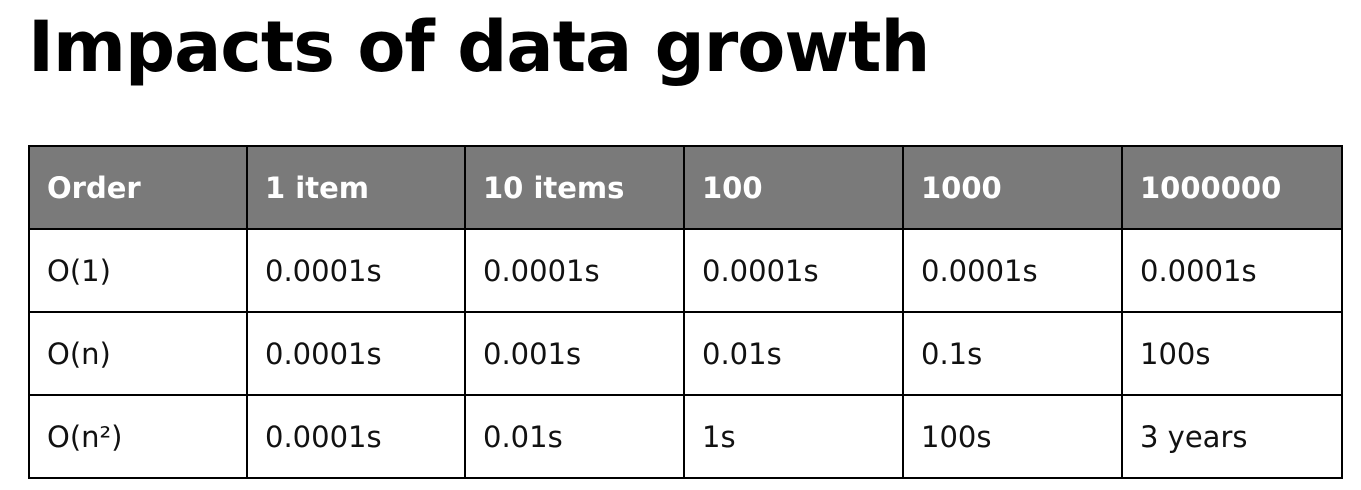 This screenshot has height=490, width=1361. What do you see at coordinates (138, 353) in the screenshot?
I see `table-cell-order: O(n)` at bounding box center [138, 353].